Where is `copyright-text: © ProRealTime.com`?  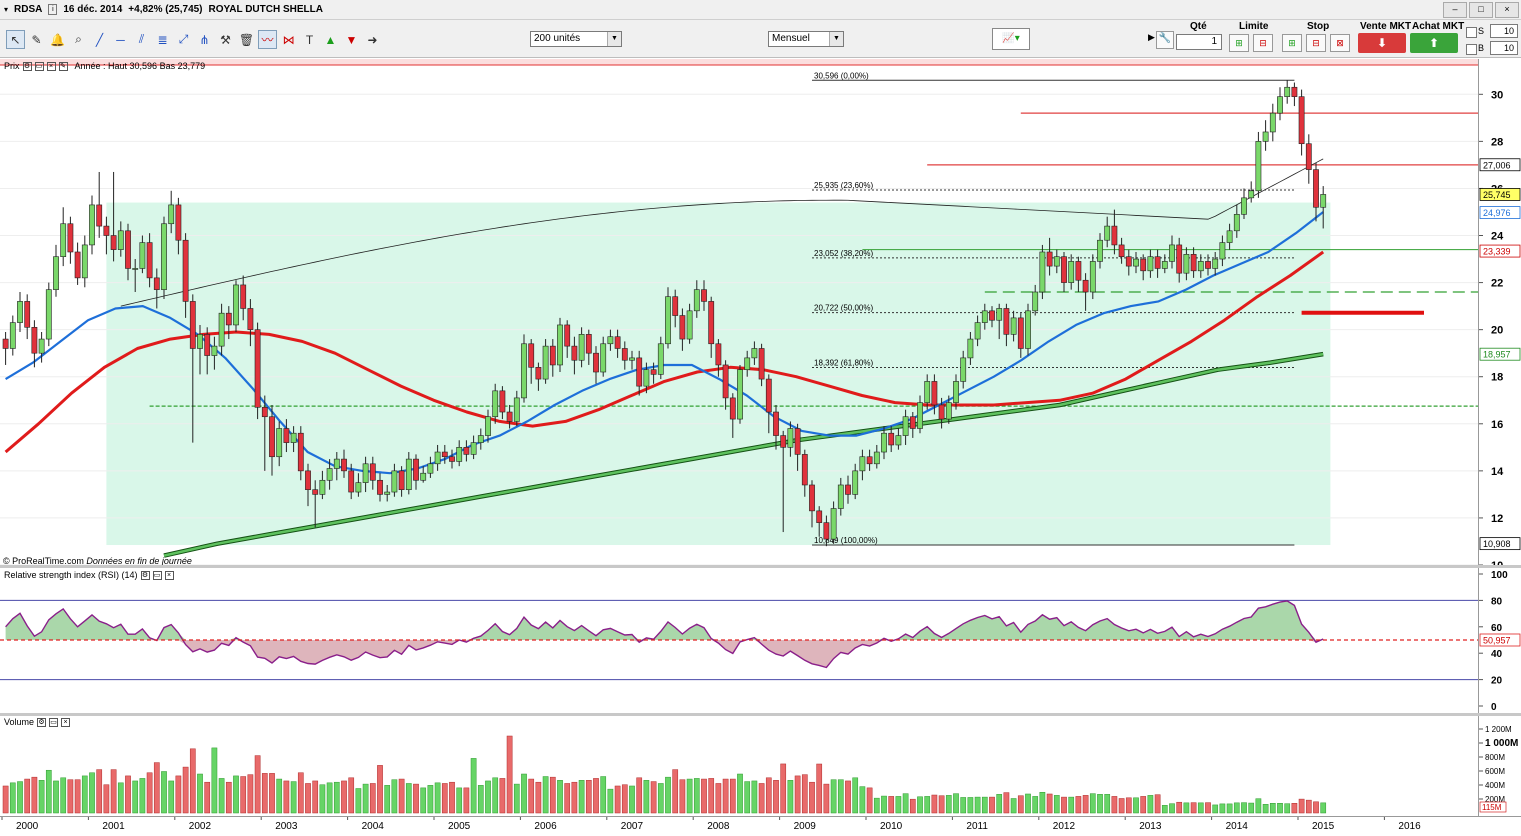
copyright-text: © ProRealTime.com is located at coordinates (43, 561).